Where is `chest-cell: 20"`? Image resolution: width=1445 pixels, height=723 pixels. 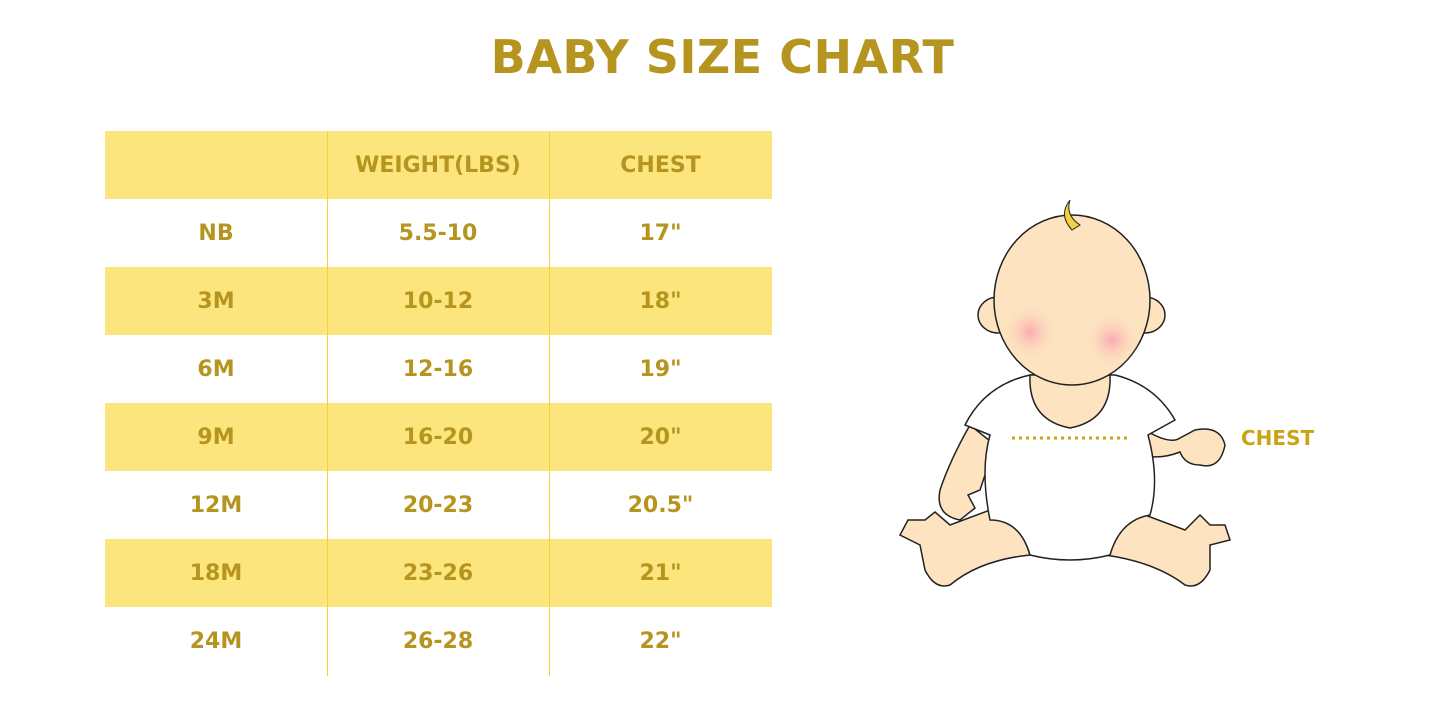 chest-cell: 20" is located at coordinates (660, 437).